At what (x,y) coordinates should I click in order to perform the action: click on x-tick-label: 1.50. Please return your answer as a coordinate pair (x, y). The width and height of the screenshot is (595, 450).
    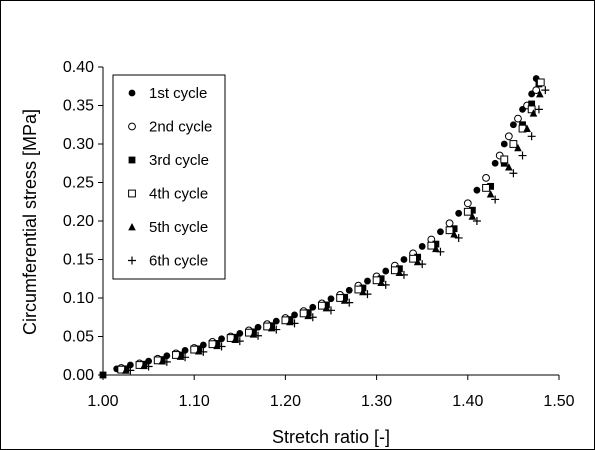
    Looking at the image, I should click on (558, 401).